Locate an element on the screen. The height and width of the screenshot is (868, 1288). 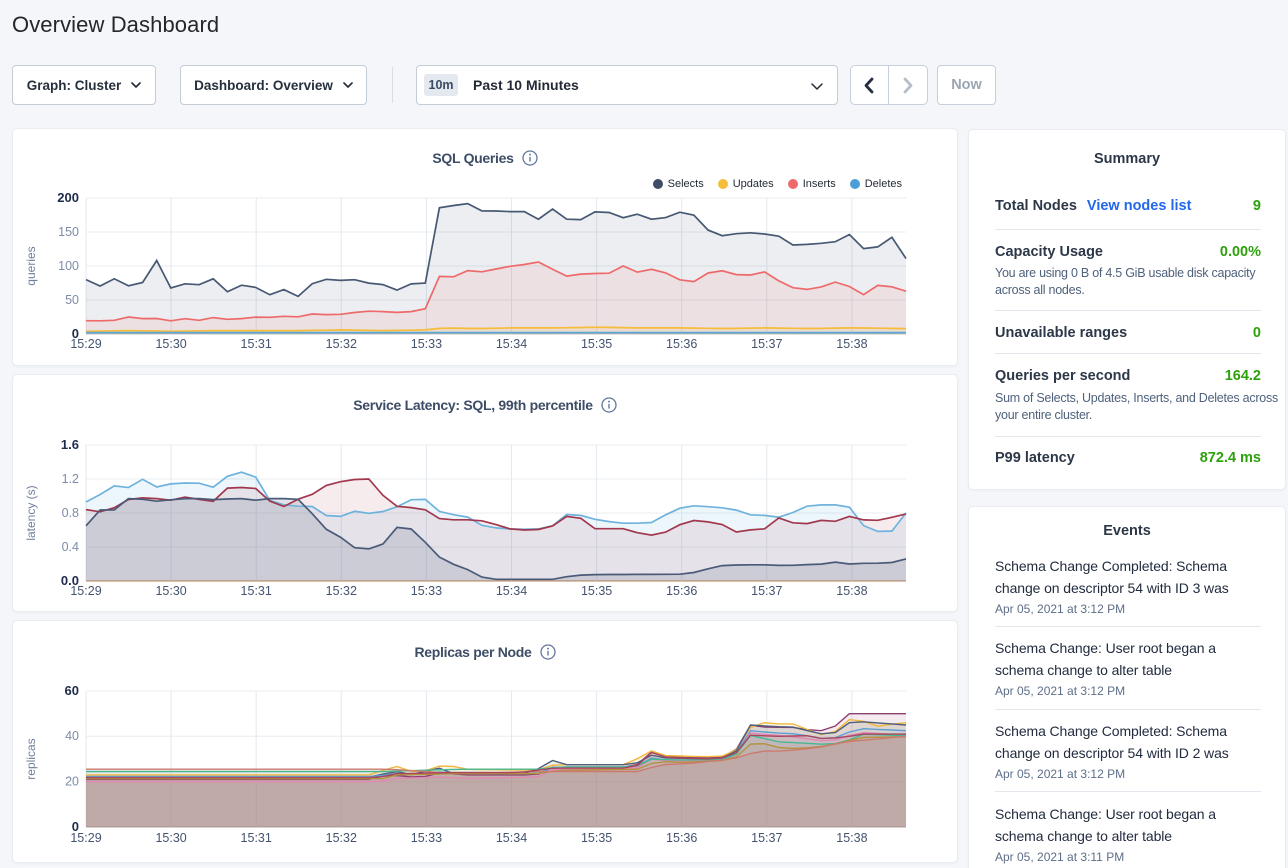
svg-text: 0.4 is located at coordinates (70, 547).